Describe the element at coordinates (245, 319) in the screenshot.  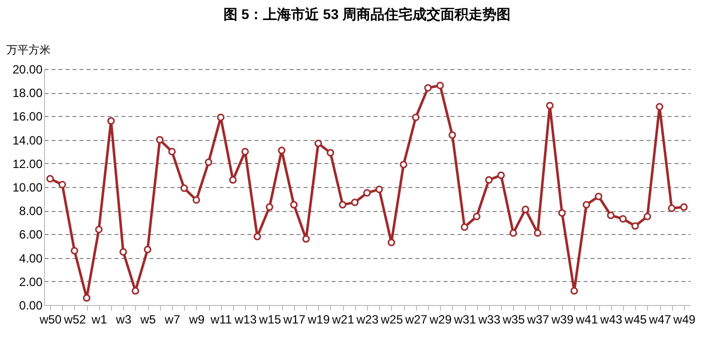
I see `x-tick-label: w13` at that location.